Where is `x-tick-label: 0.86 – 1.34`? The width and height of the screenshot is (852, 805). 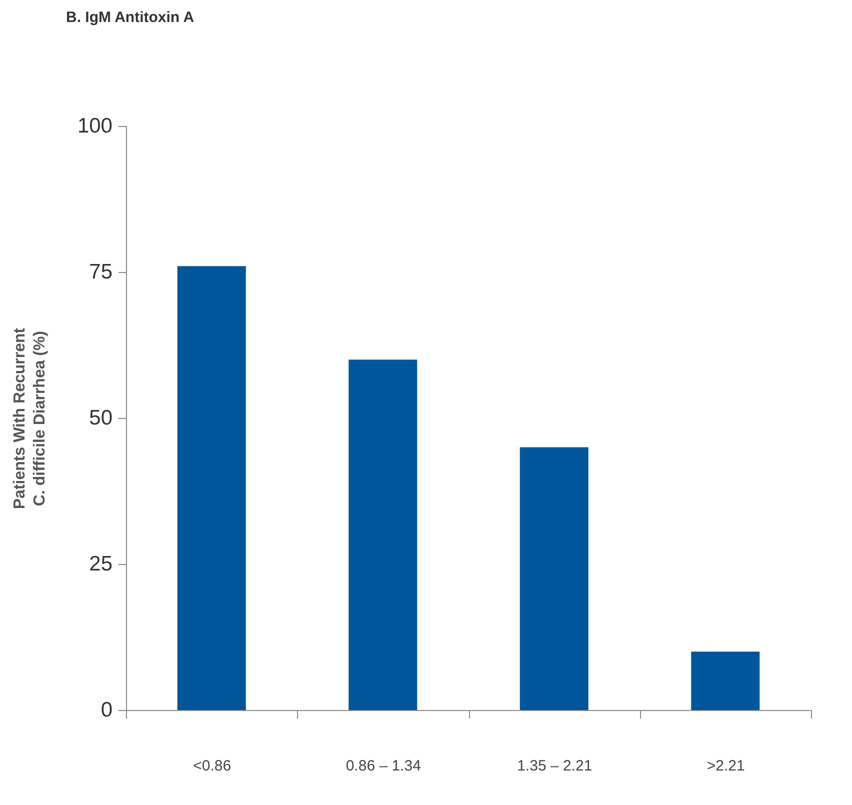
x-tick-label: 0.86 – 1.34 is located at coordinates (383, 766).